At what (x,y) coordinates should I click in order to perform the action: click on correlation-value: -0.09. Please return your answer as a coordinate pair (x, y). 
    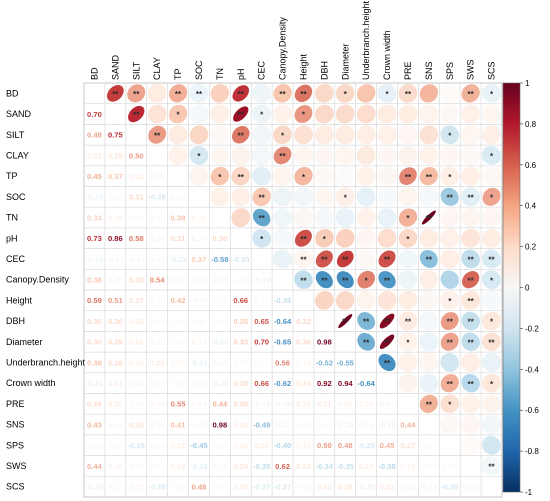
    Looking at the image, I should click on (198, 383).